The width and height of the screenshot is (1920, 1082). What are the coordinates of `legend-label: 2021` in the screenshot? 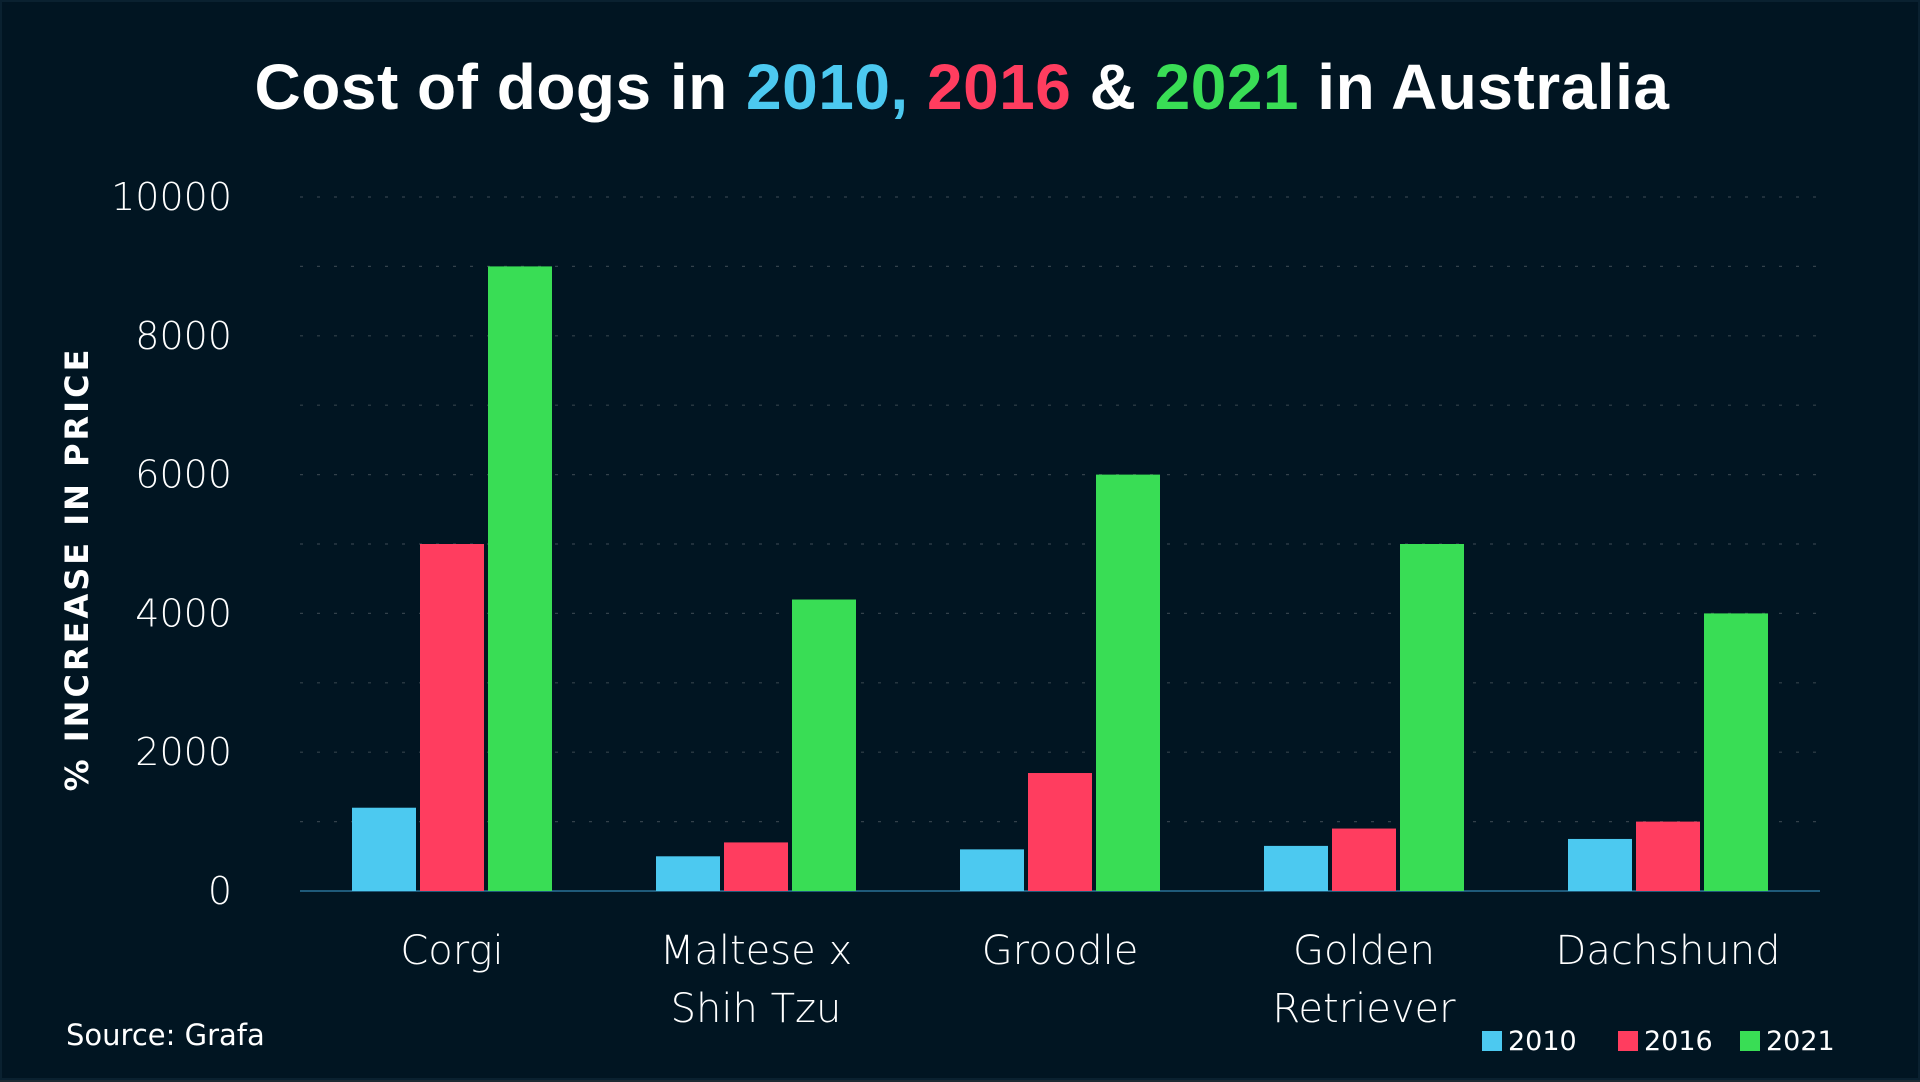 It's located at (1800, 1041).